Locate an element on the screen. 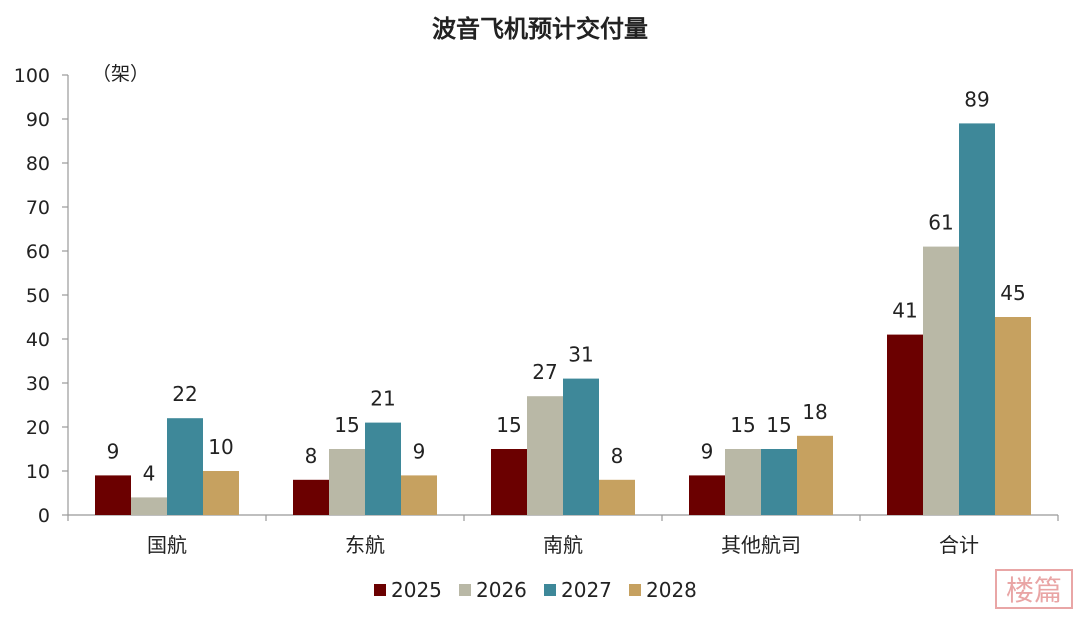  x-category-label: 国航 is located at coordinates (167, 545).